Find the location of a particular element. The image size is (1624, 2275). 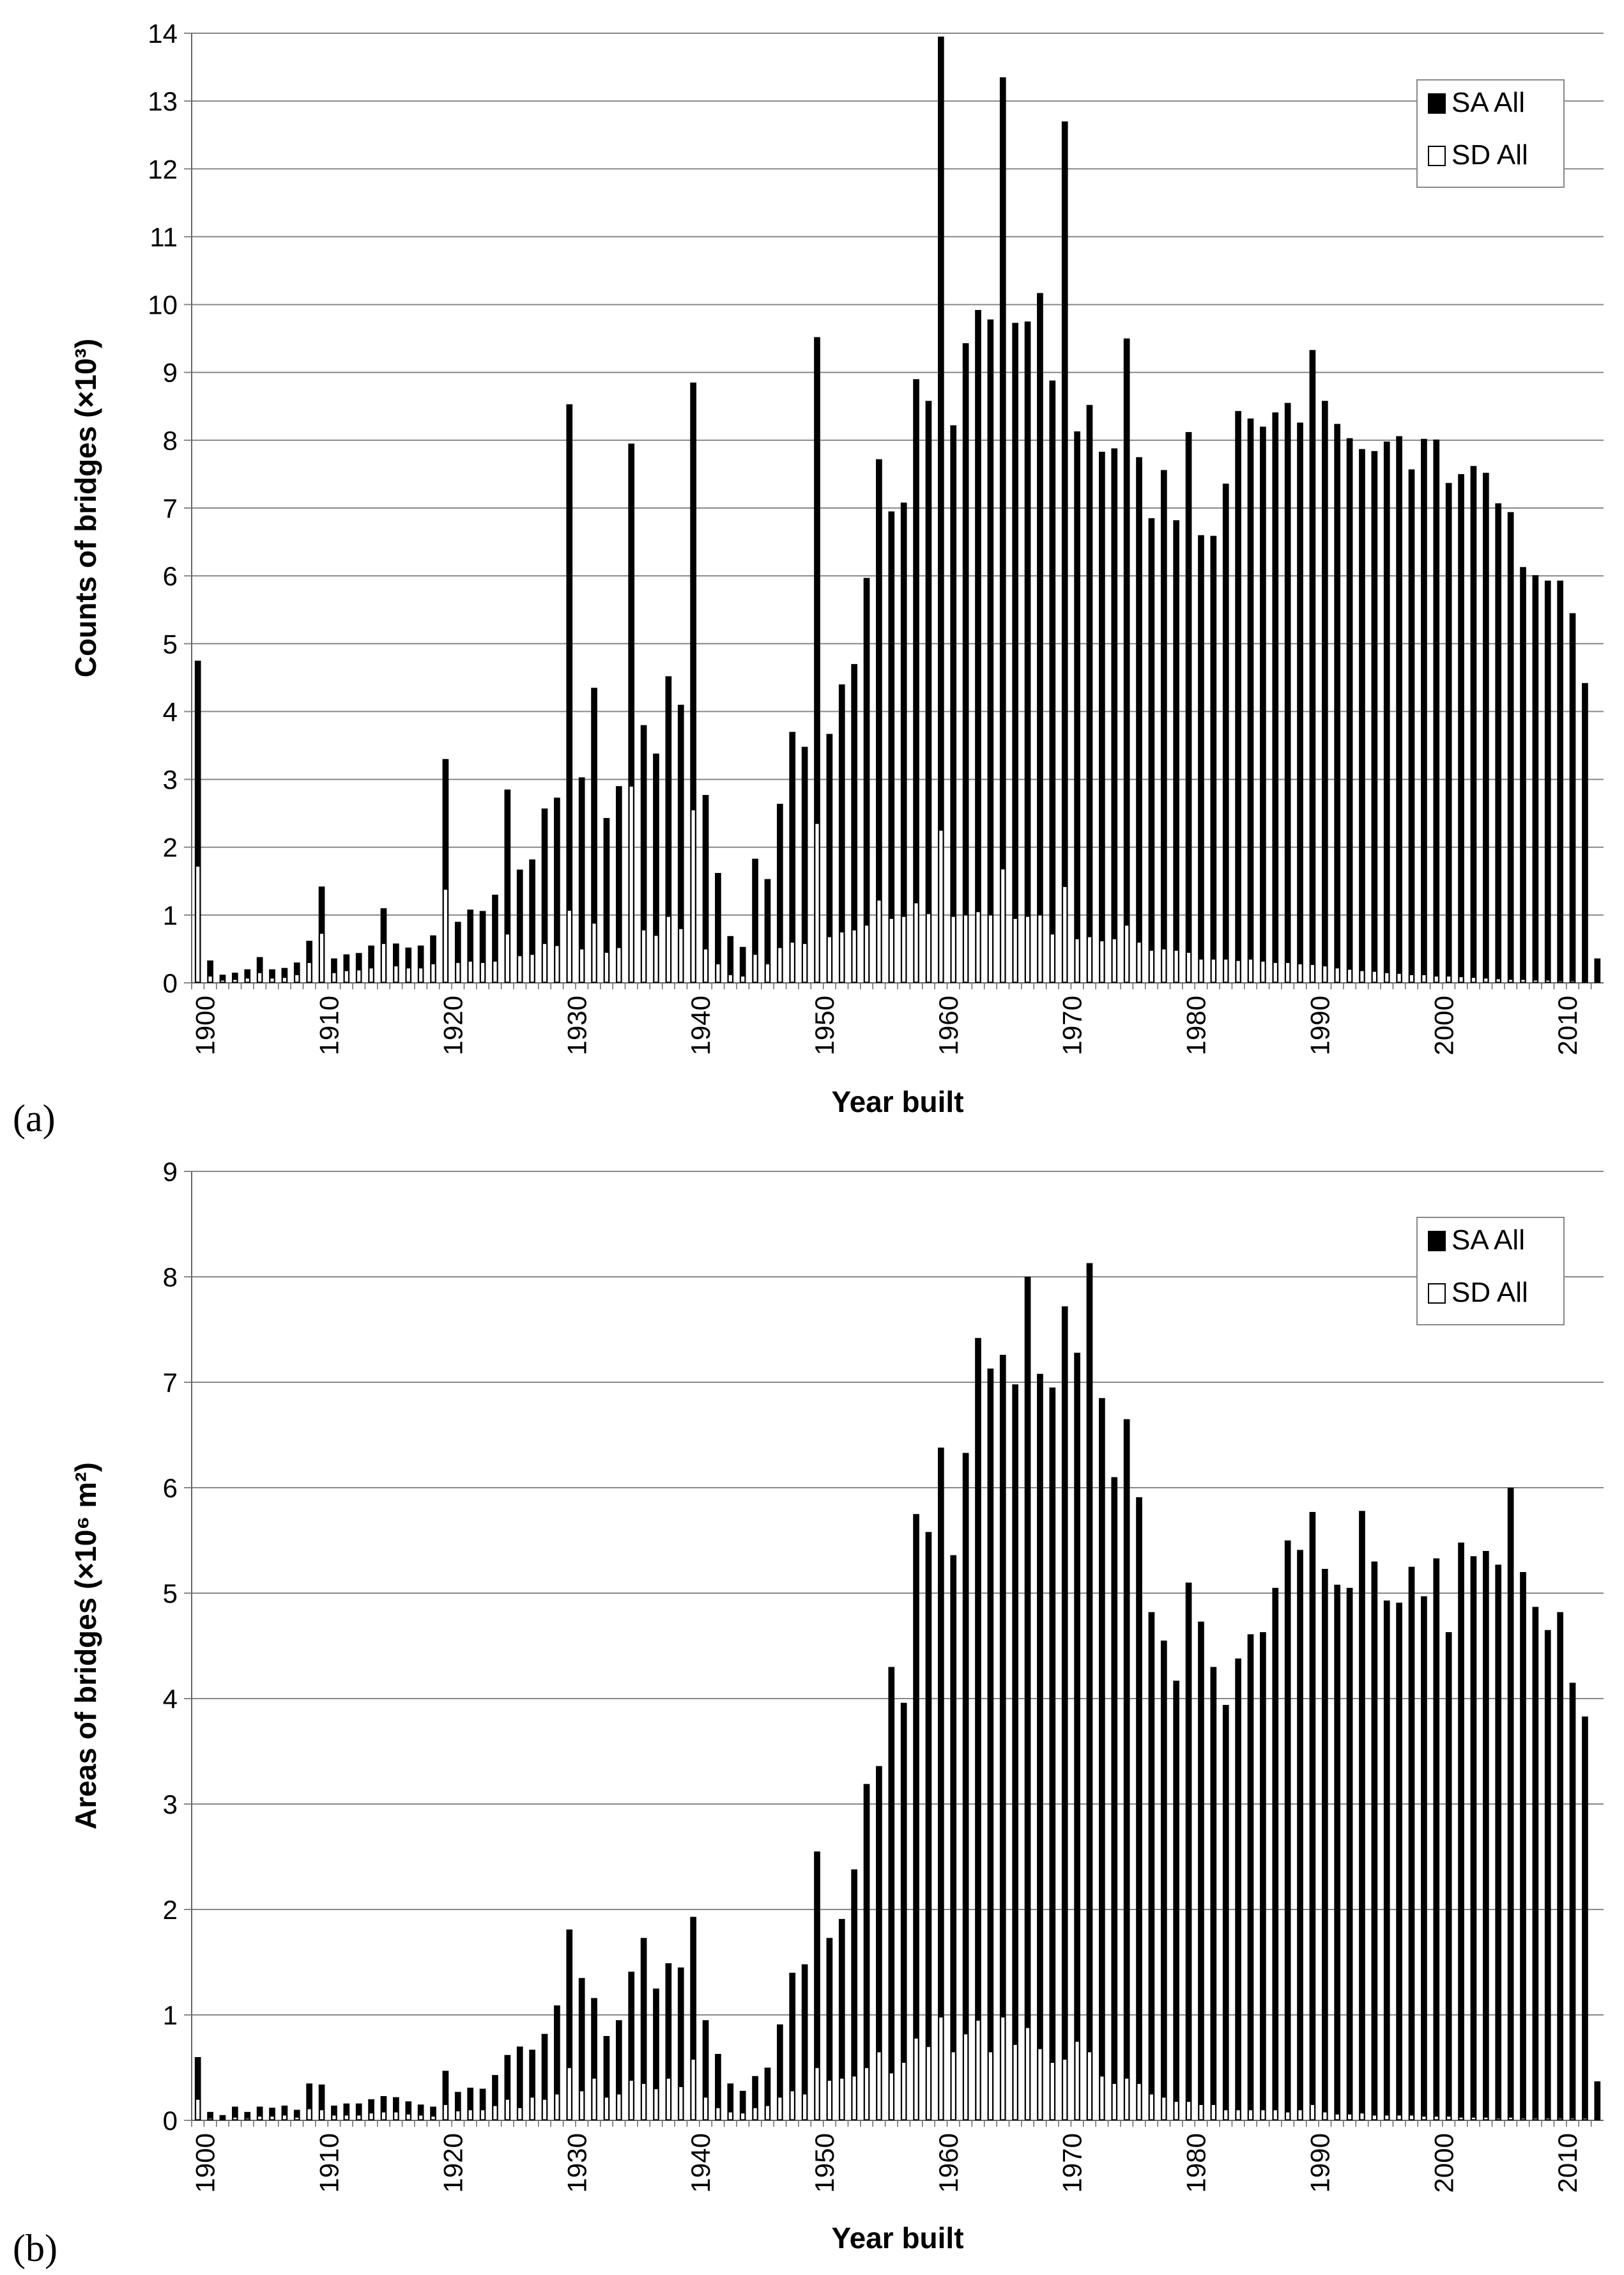

bar-sa-1965 is located at coordinates (1003, 530).